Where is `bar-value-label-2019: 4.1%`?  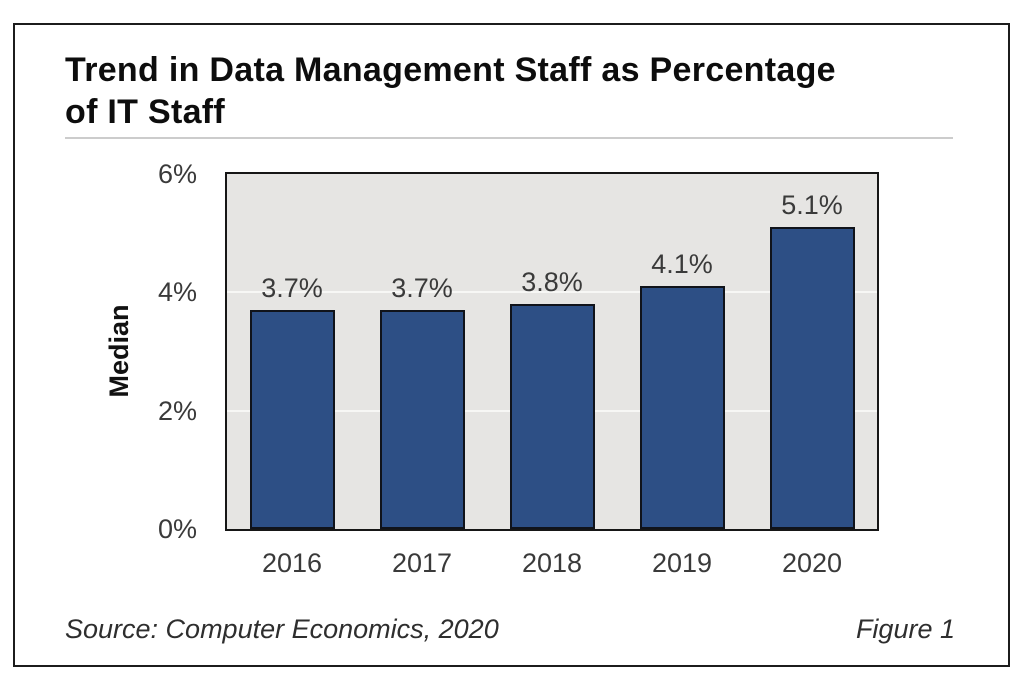 bar-value-label-2019: 4.1% is located at coordinates (682, 264).